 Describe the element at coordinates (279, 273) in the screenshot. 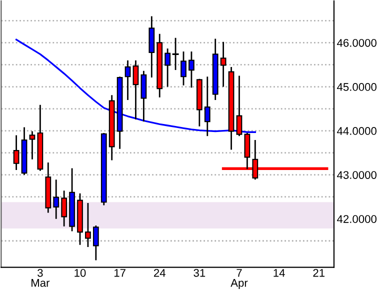

I see `x-tick-label: 14` at that location.